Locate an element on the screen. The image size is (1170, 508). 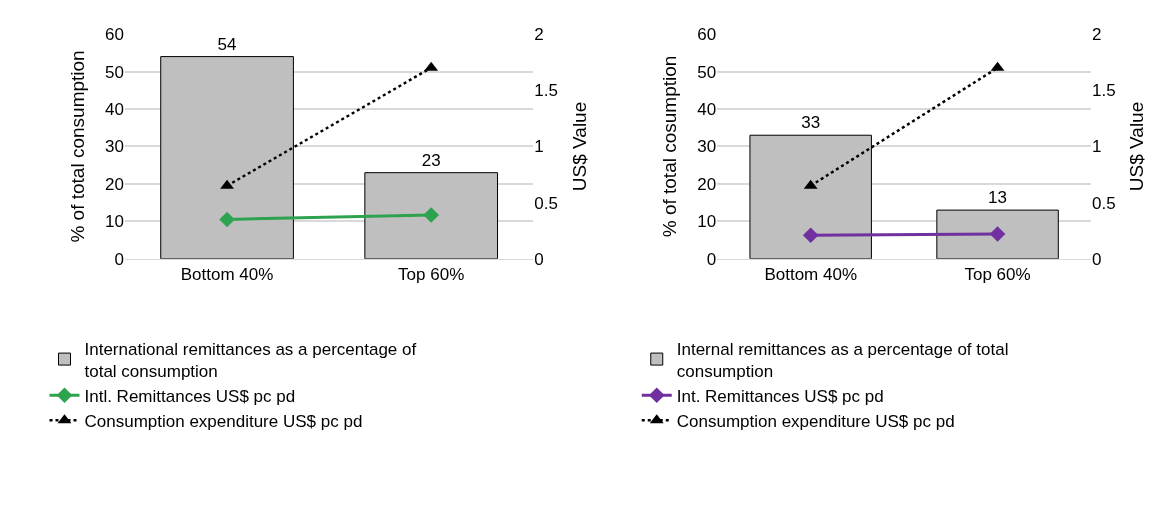
legend-label: International remittances as a percentage of total consumption is located at coordinates (250, 360).